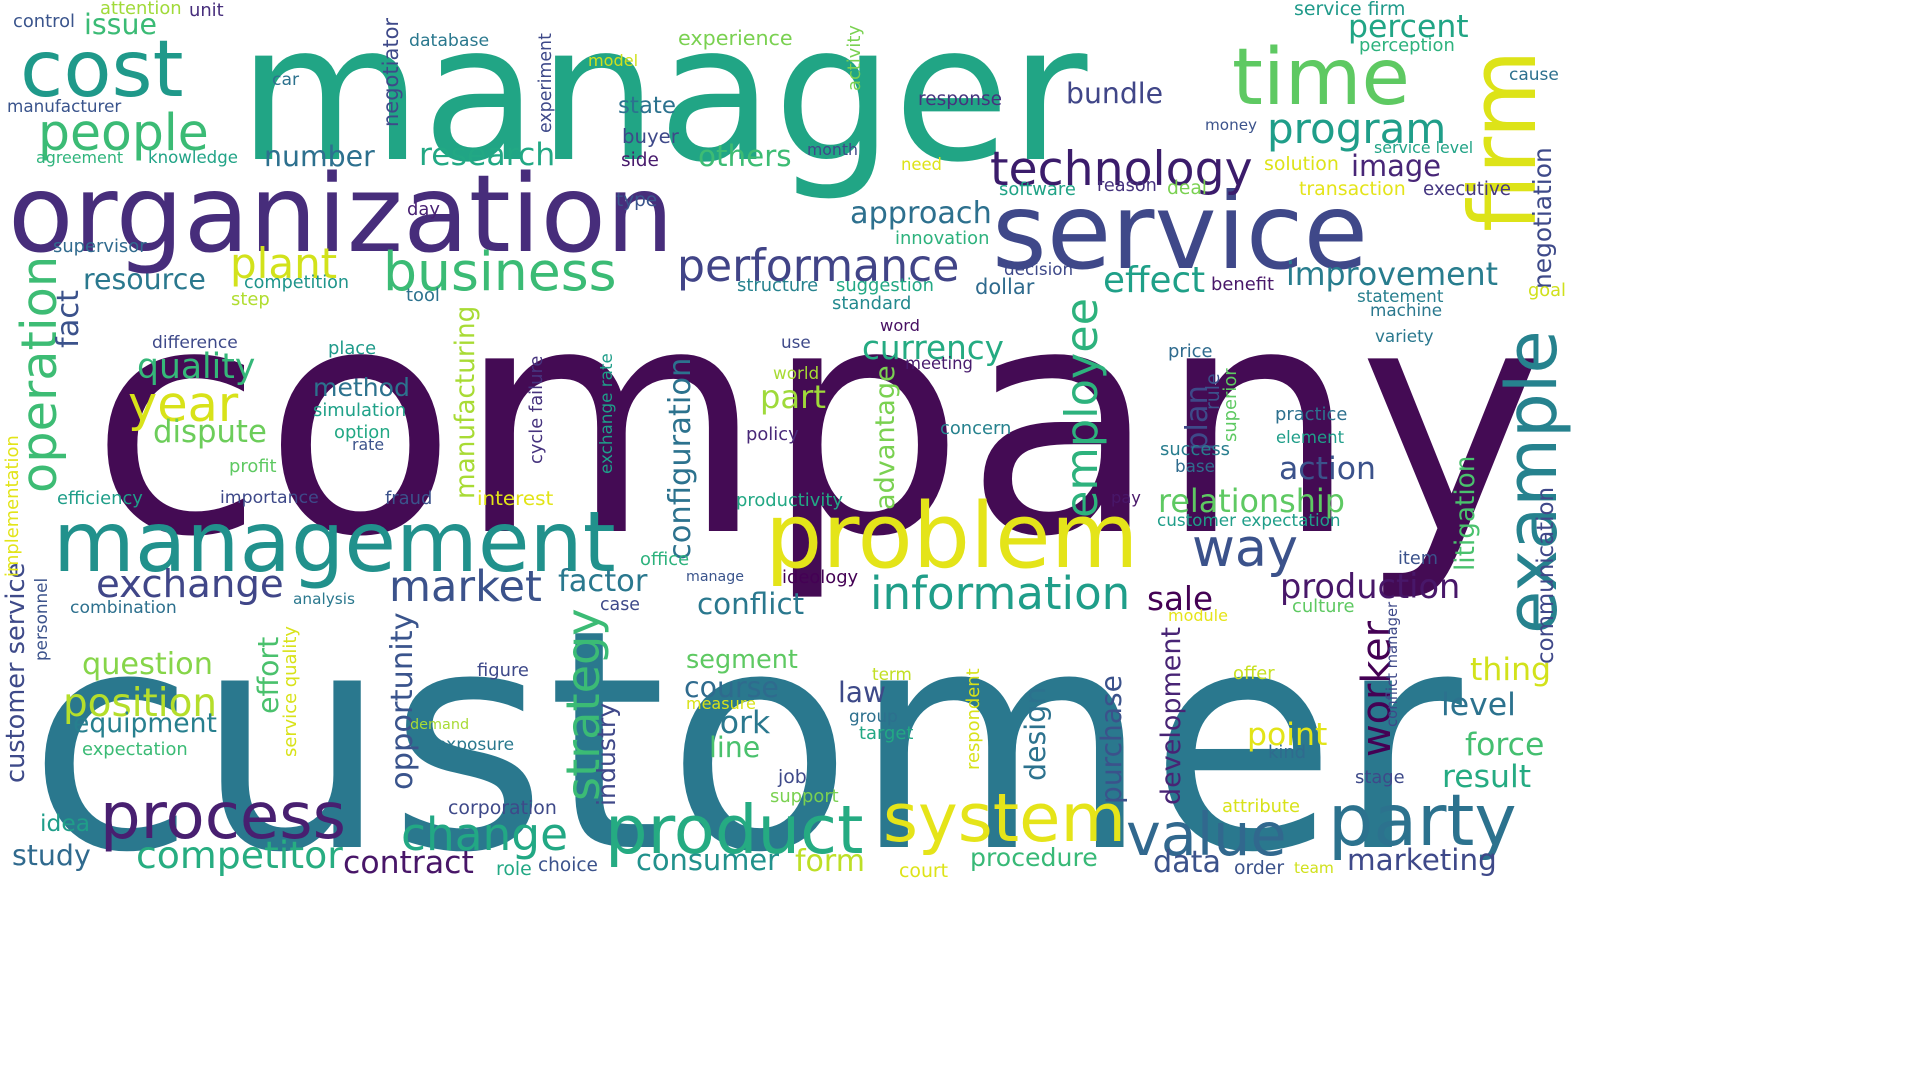 The width and height of the screenshot is (1920, 1080). I want to click on word-quality: quality, so click(196, 367).